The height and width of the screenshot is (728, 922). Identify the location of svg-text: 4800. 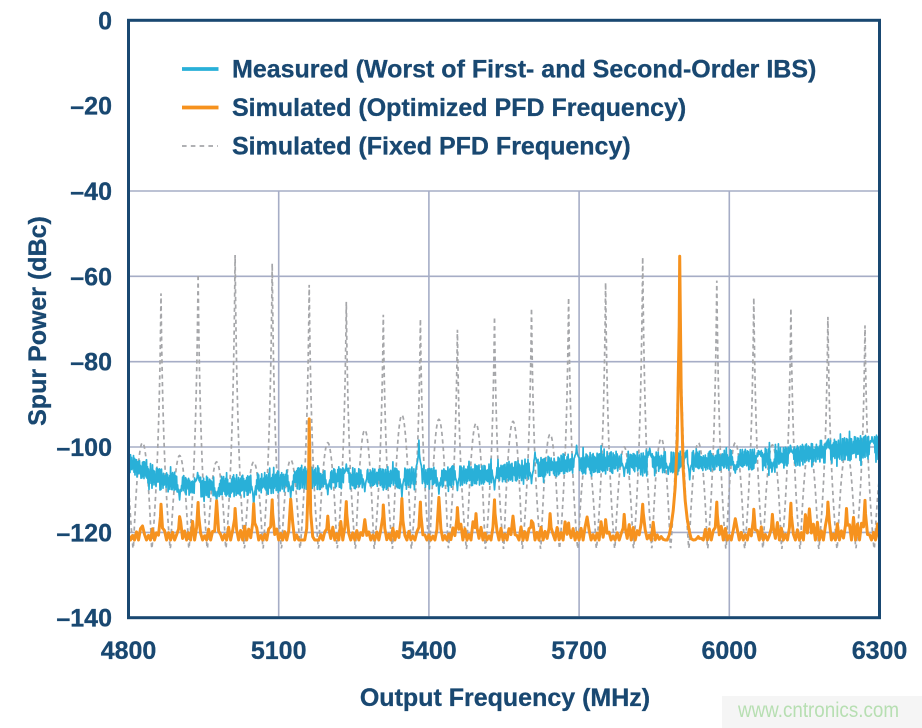
(129, 651).